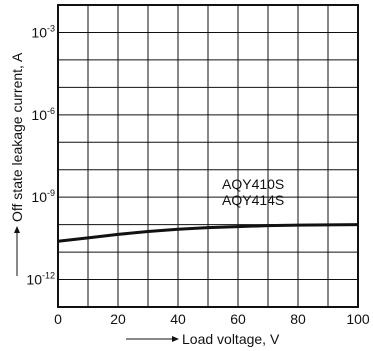 This screenshot has height=351, width=373. I want to click on y-tick-labels: 10⁻³ 10⁻⁶ 10⁻⁹ 10⁻¹², so click(40, 155).